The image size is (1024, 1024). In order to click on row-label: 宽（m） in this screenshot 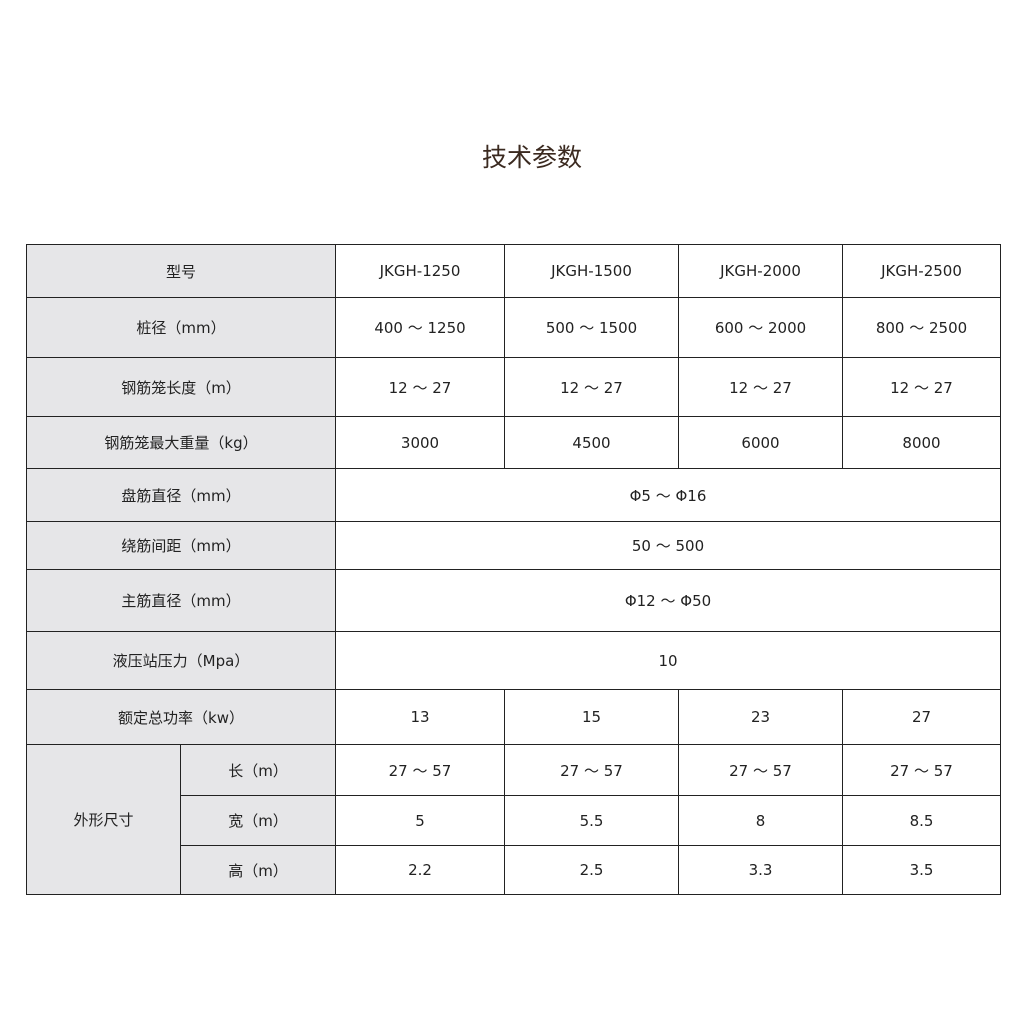, I will do `click(258, 820)`.